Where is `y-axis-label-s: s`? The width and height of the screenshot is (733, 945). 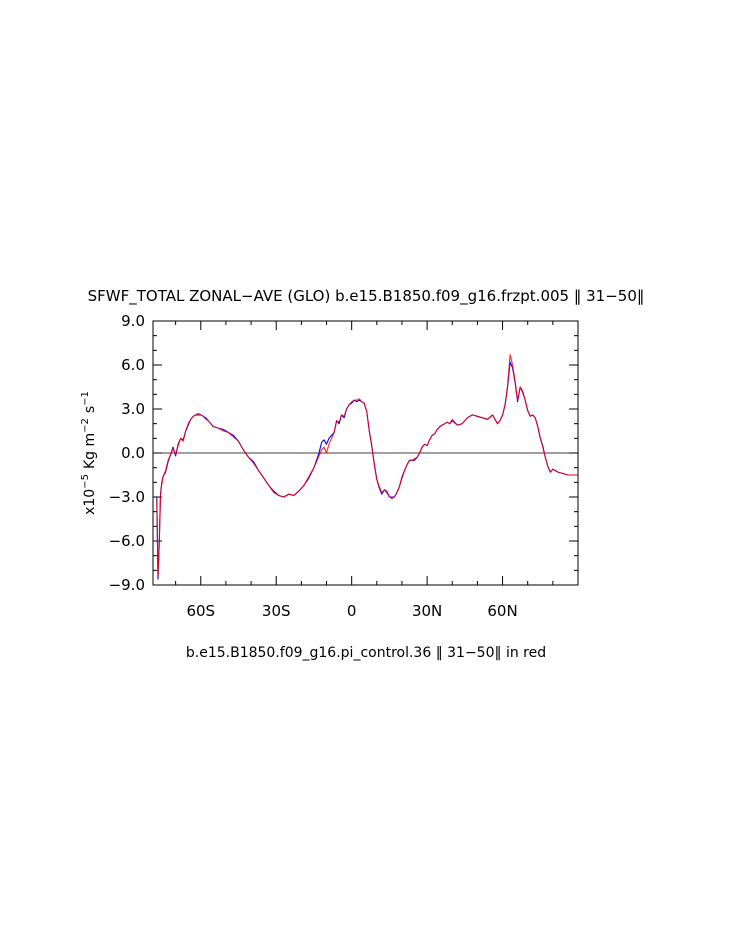 y-axis-label-s: s is located at coordinates (90, 409).